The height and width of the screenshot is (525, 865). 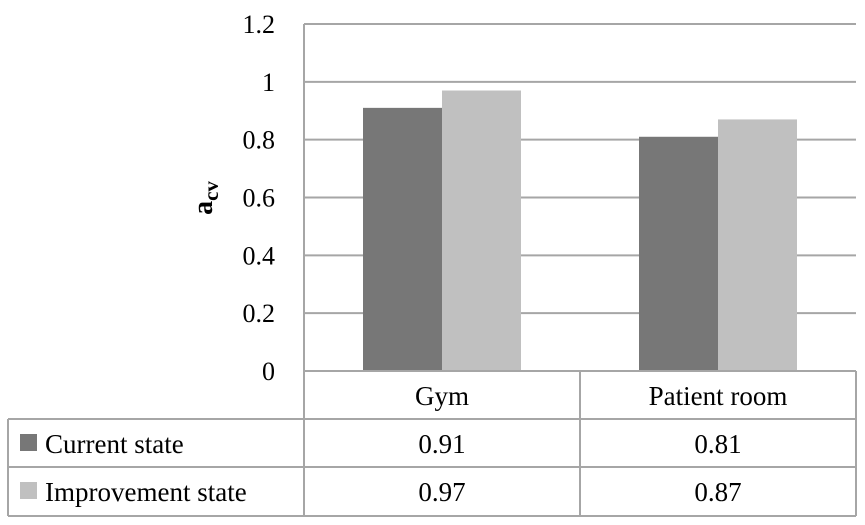 What do you see at coordinates (442, 396) in the screenshot?
I see `category-label: Gym` at bounding box center [442, 396].